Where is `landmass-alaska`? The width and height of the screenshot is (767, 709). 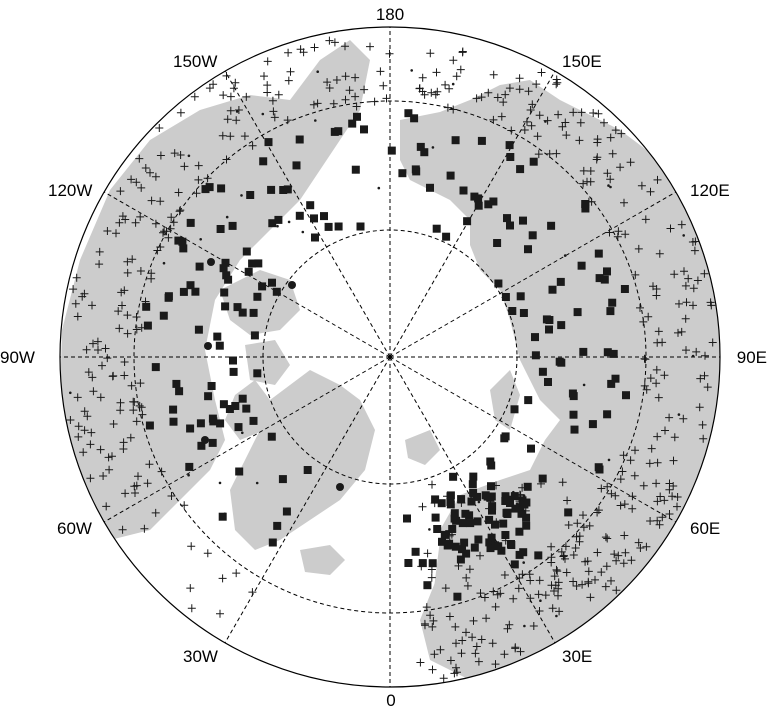 landmass-alaska is located at coordinates (290, 142).